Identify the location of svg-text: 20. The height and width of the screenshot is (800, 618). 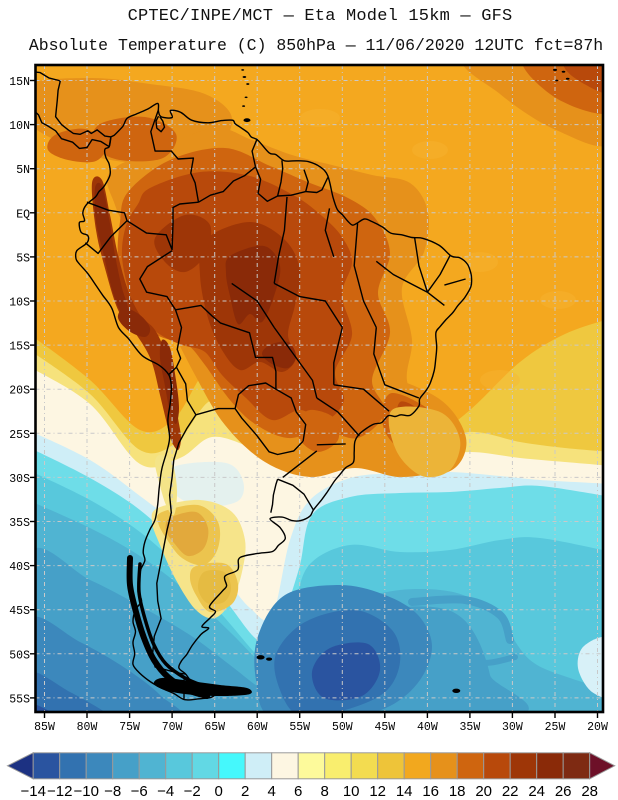
(483, 791).